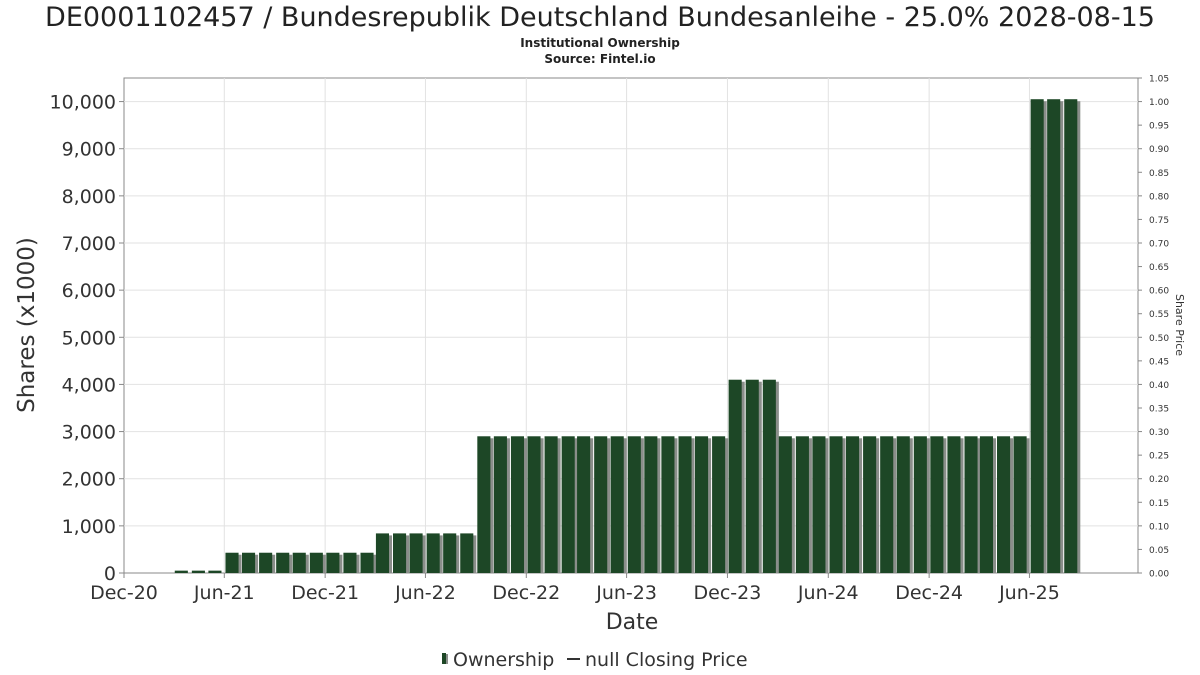  Describe the element at coordinates (1159, 127) in the screenshot. I see `y2-tick-label: 0.95` at that location.